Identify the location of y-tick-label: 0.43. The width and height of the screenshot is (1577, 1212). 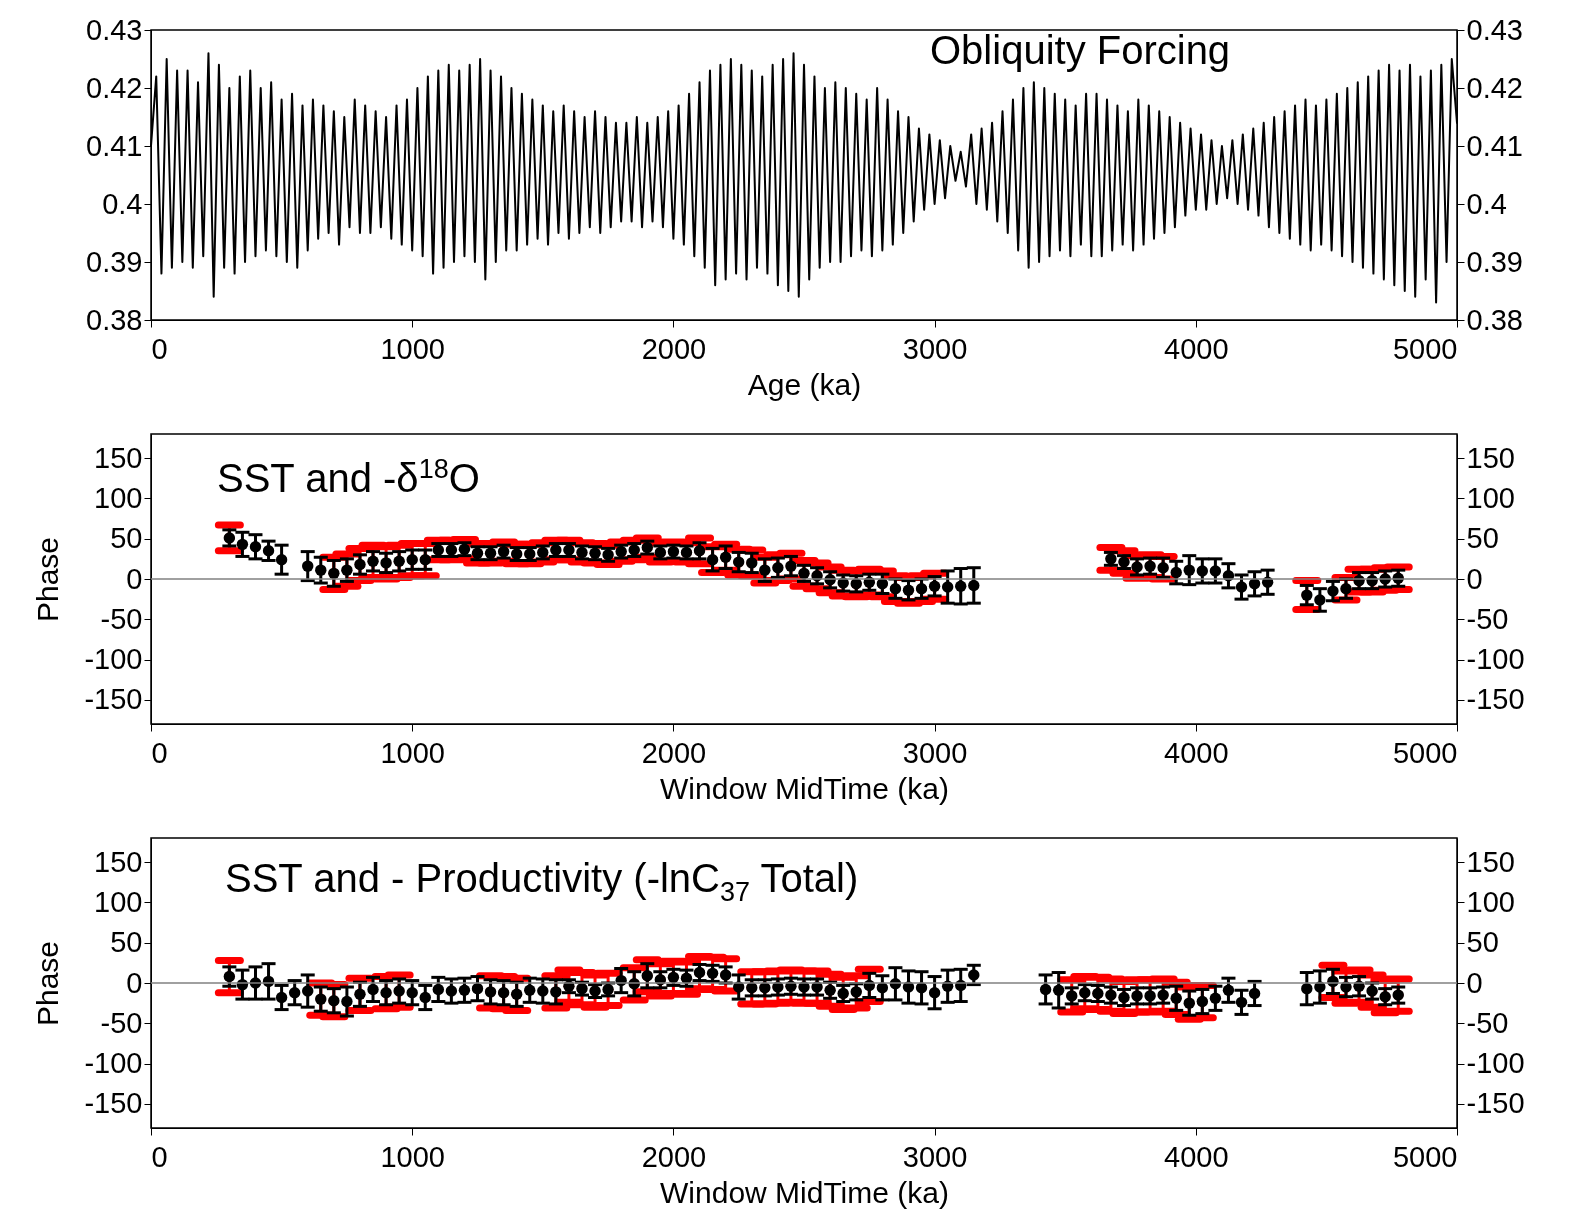
(114, 29).